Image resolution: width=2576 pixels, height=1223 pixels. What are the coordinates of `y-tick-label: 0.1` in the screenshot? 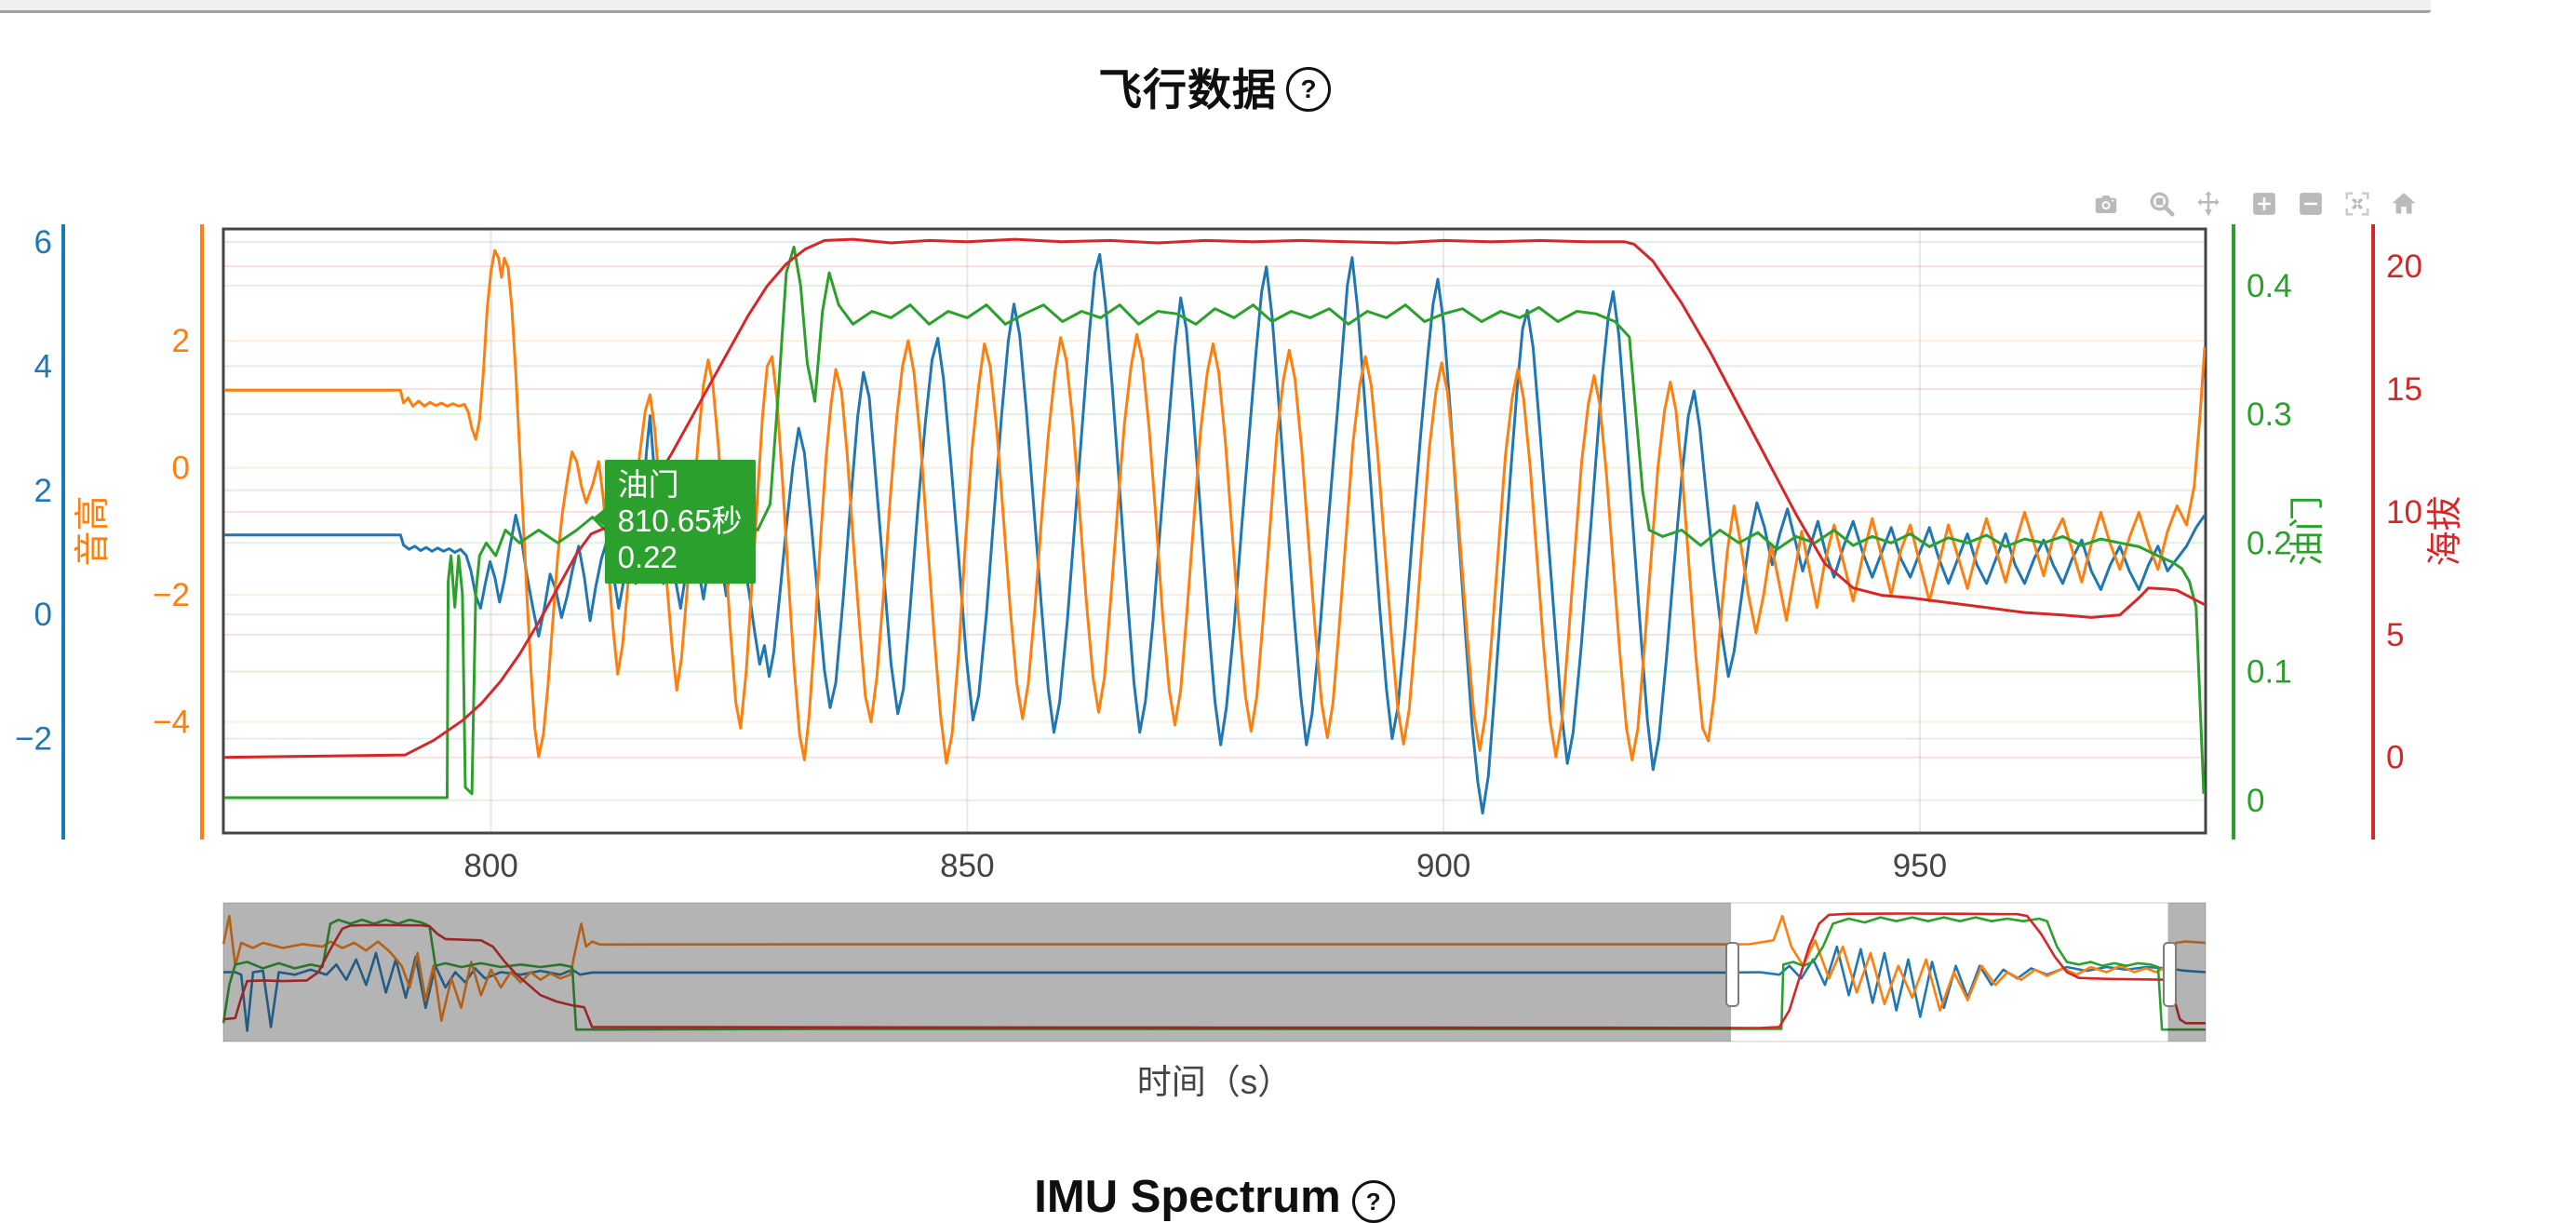 It's located at (2269, 672).